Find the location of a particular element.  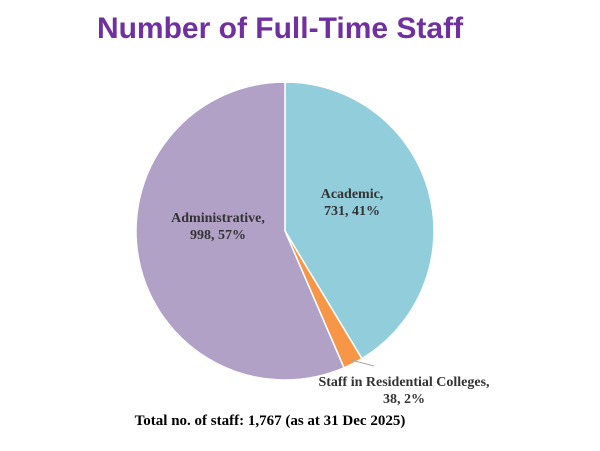

chart-title: Number of Full-Time Staff is located at coordinates (280, 28).